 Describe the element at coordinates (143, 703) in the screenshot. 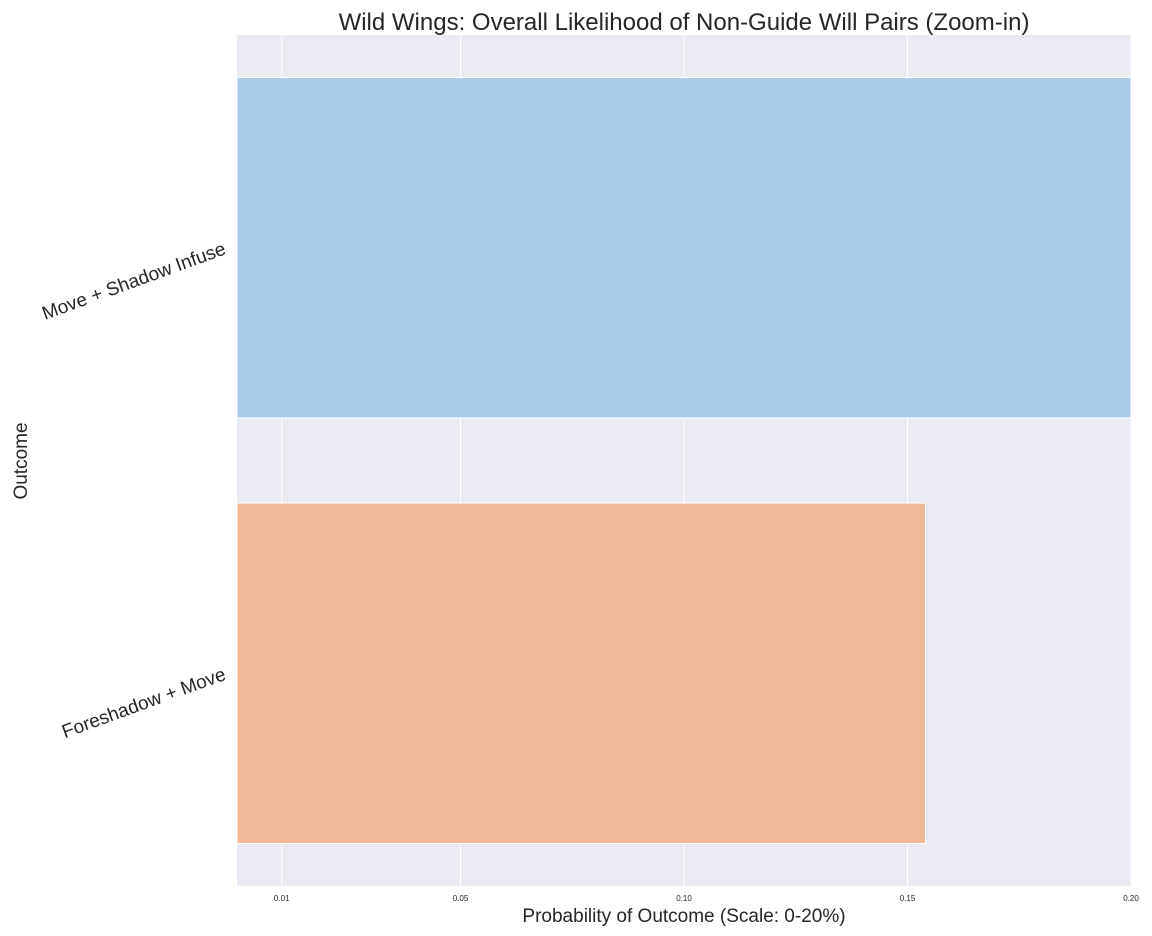

I see `category-label: Foreshadow + Move` at that location.